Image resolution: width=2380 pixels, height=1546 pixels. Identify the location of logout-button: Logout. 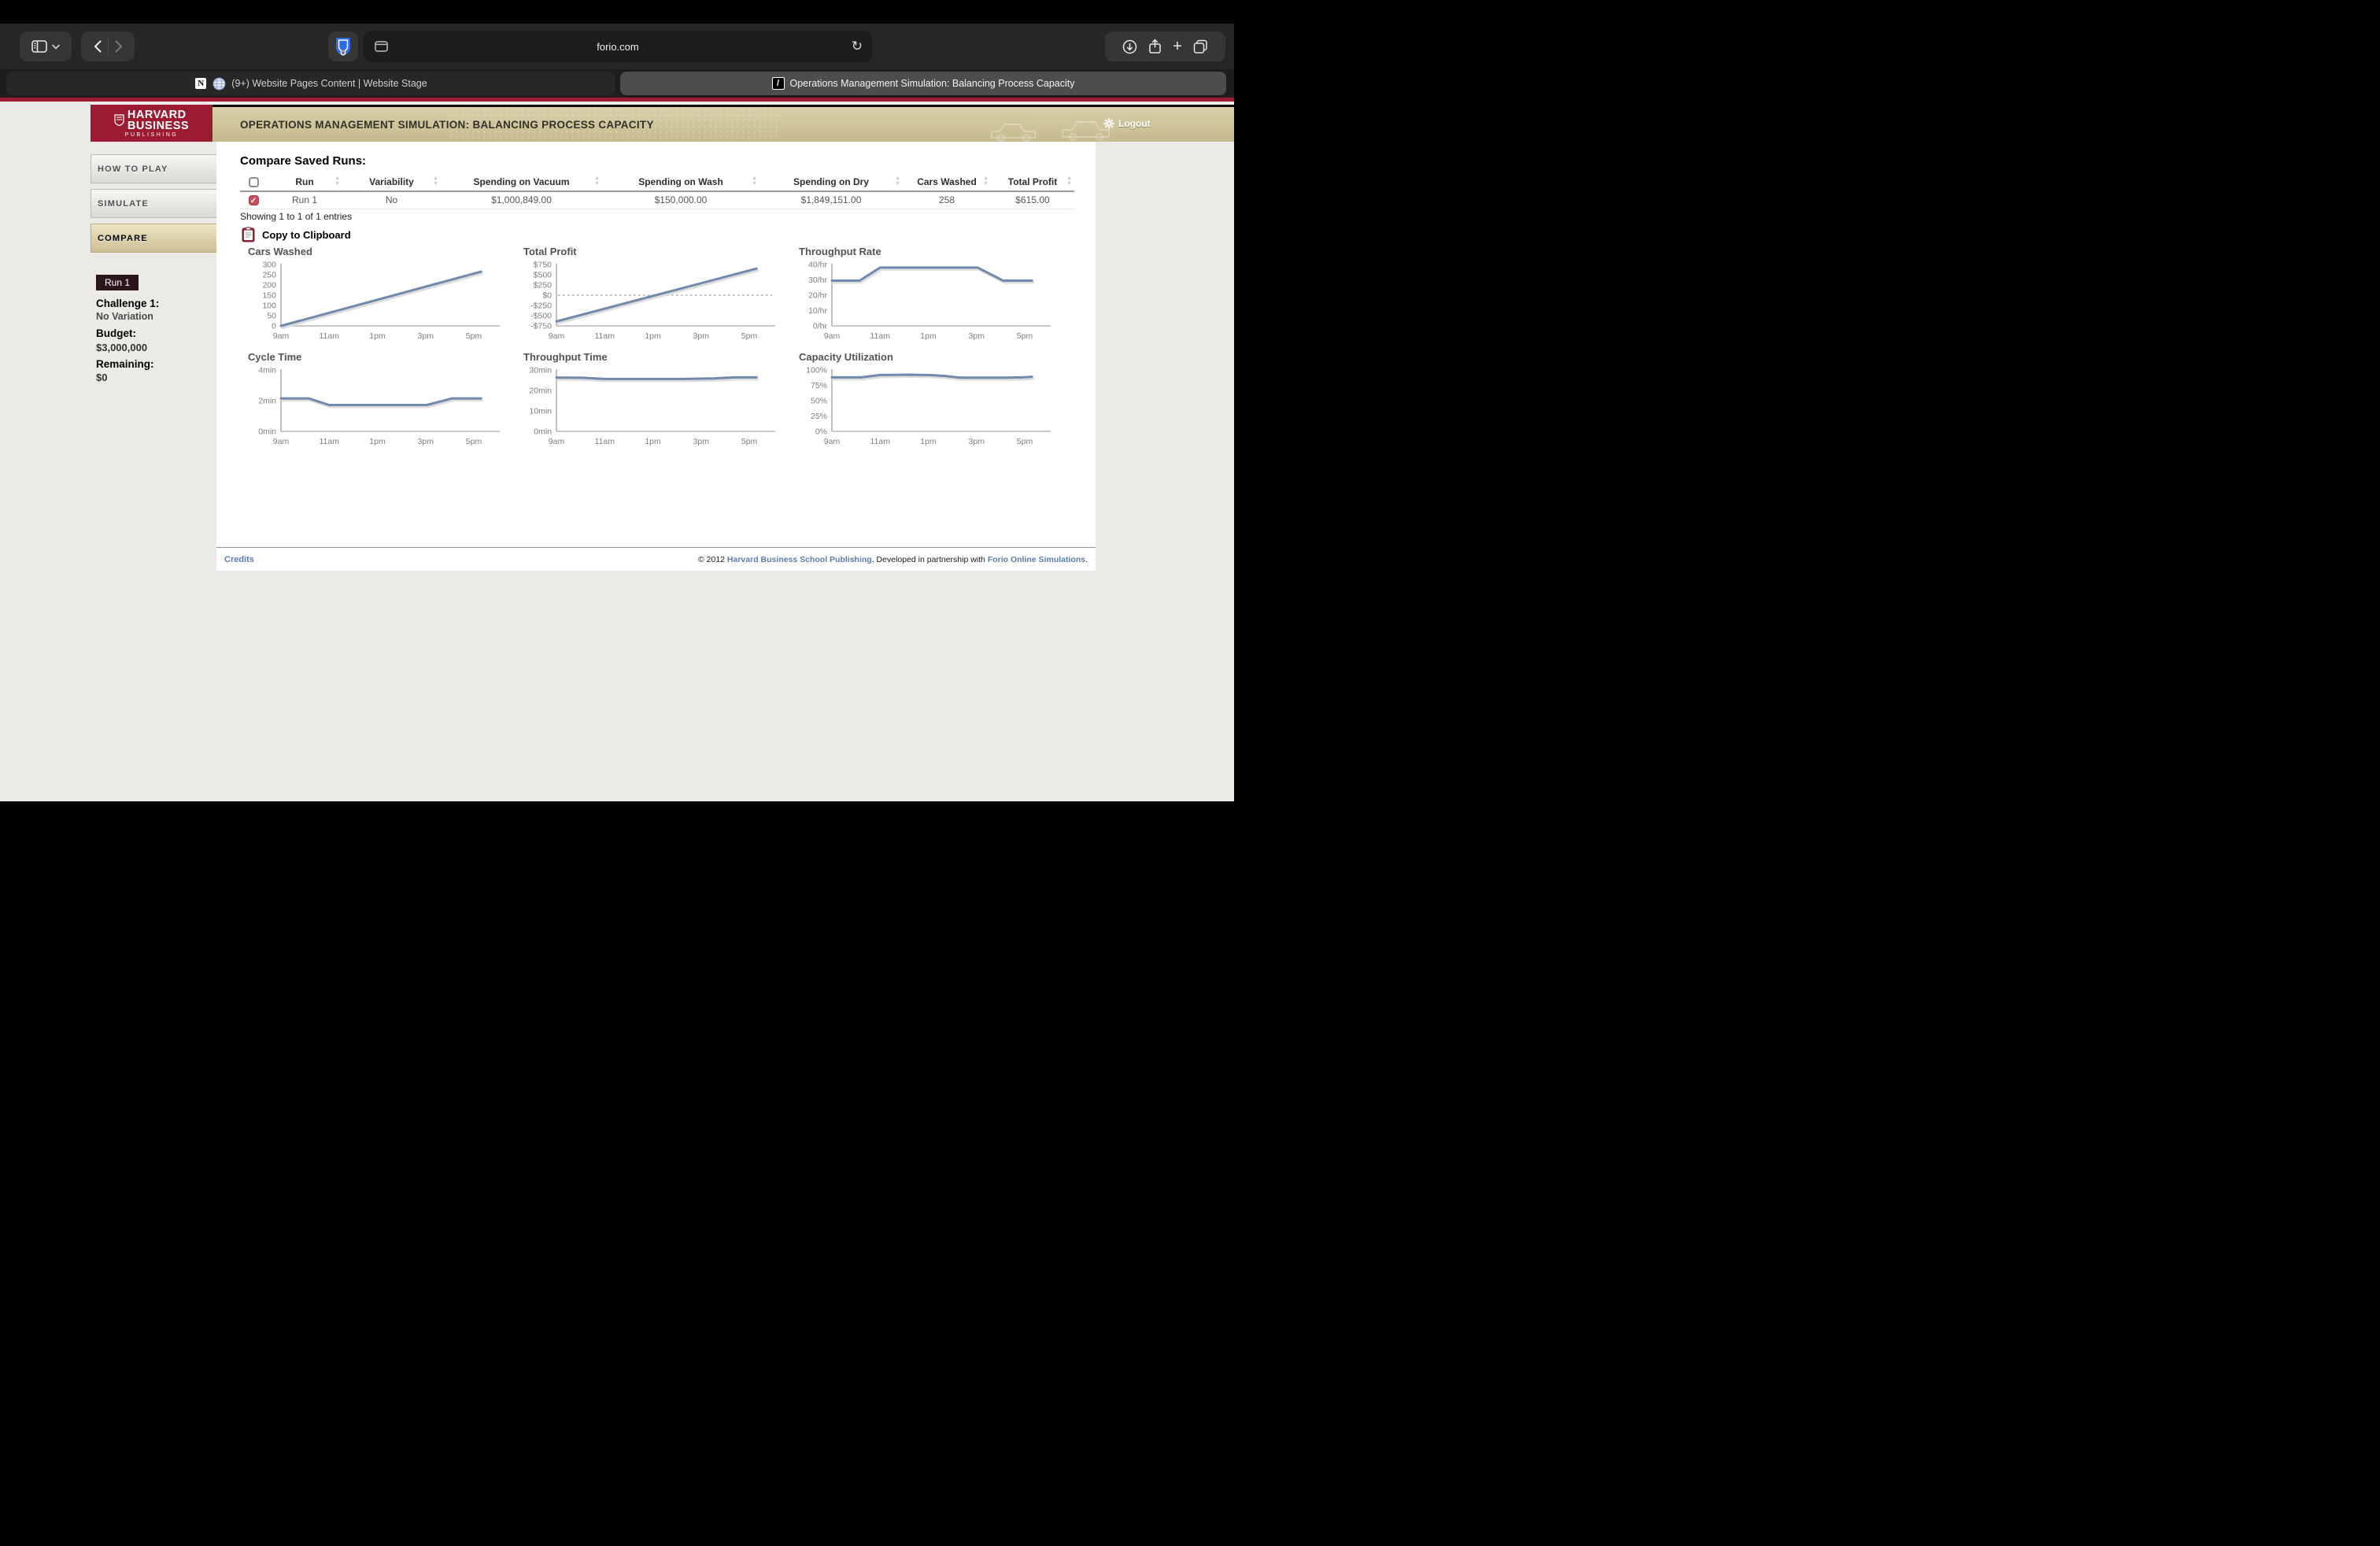
(1127, 123).